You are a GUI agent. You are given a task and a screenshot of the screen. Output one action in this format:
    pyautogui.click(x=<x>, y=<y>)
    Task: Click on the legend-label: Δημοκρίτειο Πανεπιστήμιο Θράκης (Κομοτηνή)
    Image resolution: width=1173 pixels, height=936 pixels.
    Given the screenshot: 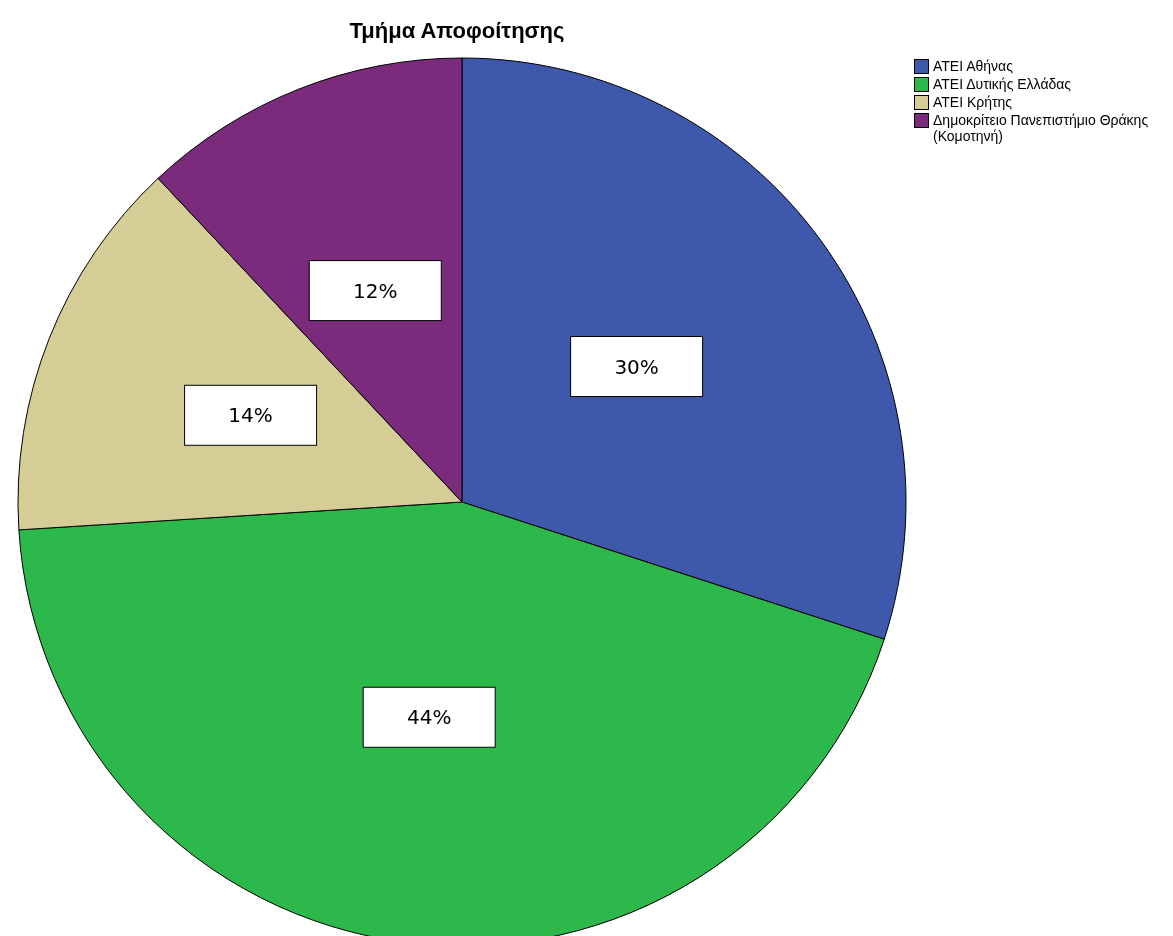 What is the action you would take?
    pyautogui.click(x=1041, y=128)
    